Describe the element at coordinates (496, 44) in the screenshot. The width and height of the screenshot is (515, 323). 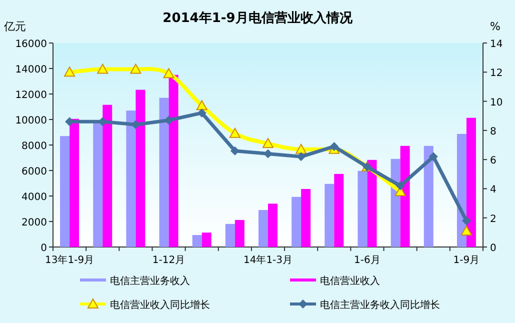
I see `y2-tick-label: 14` at that location.